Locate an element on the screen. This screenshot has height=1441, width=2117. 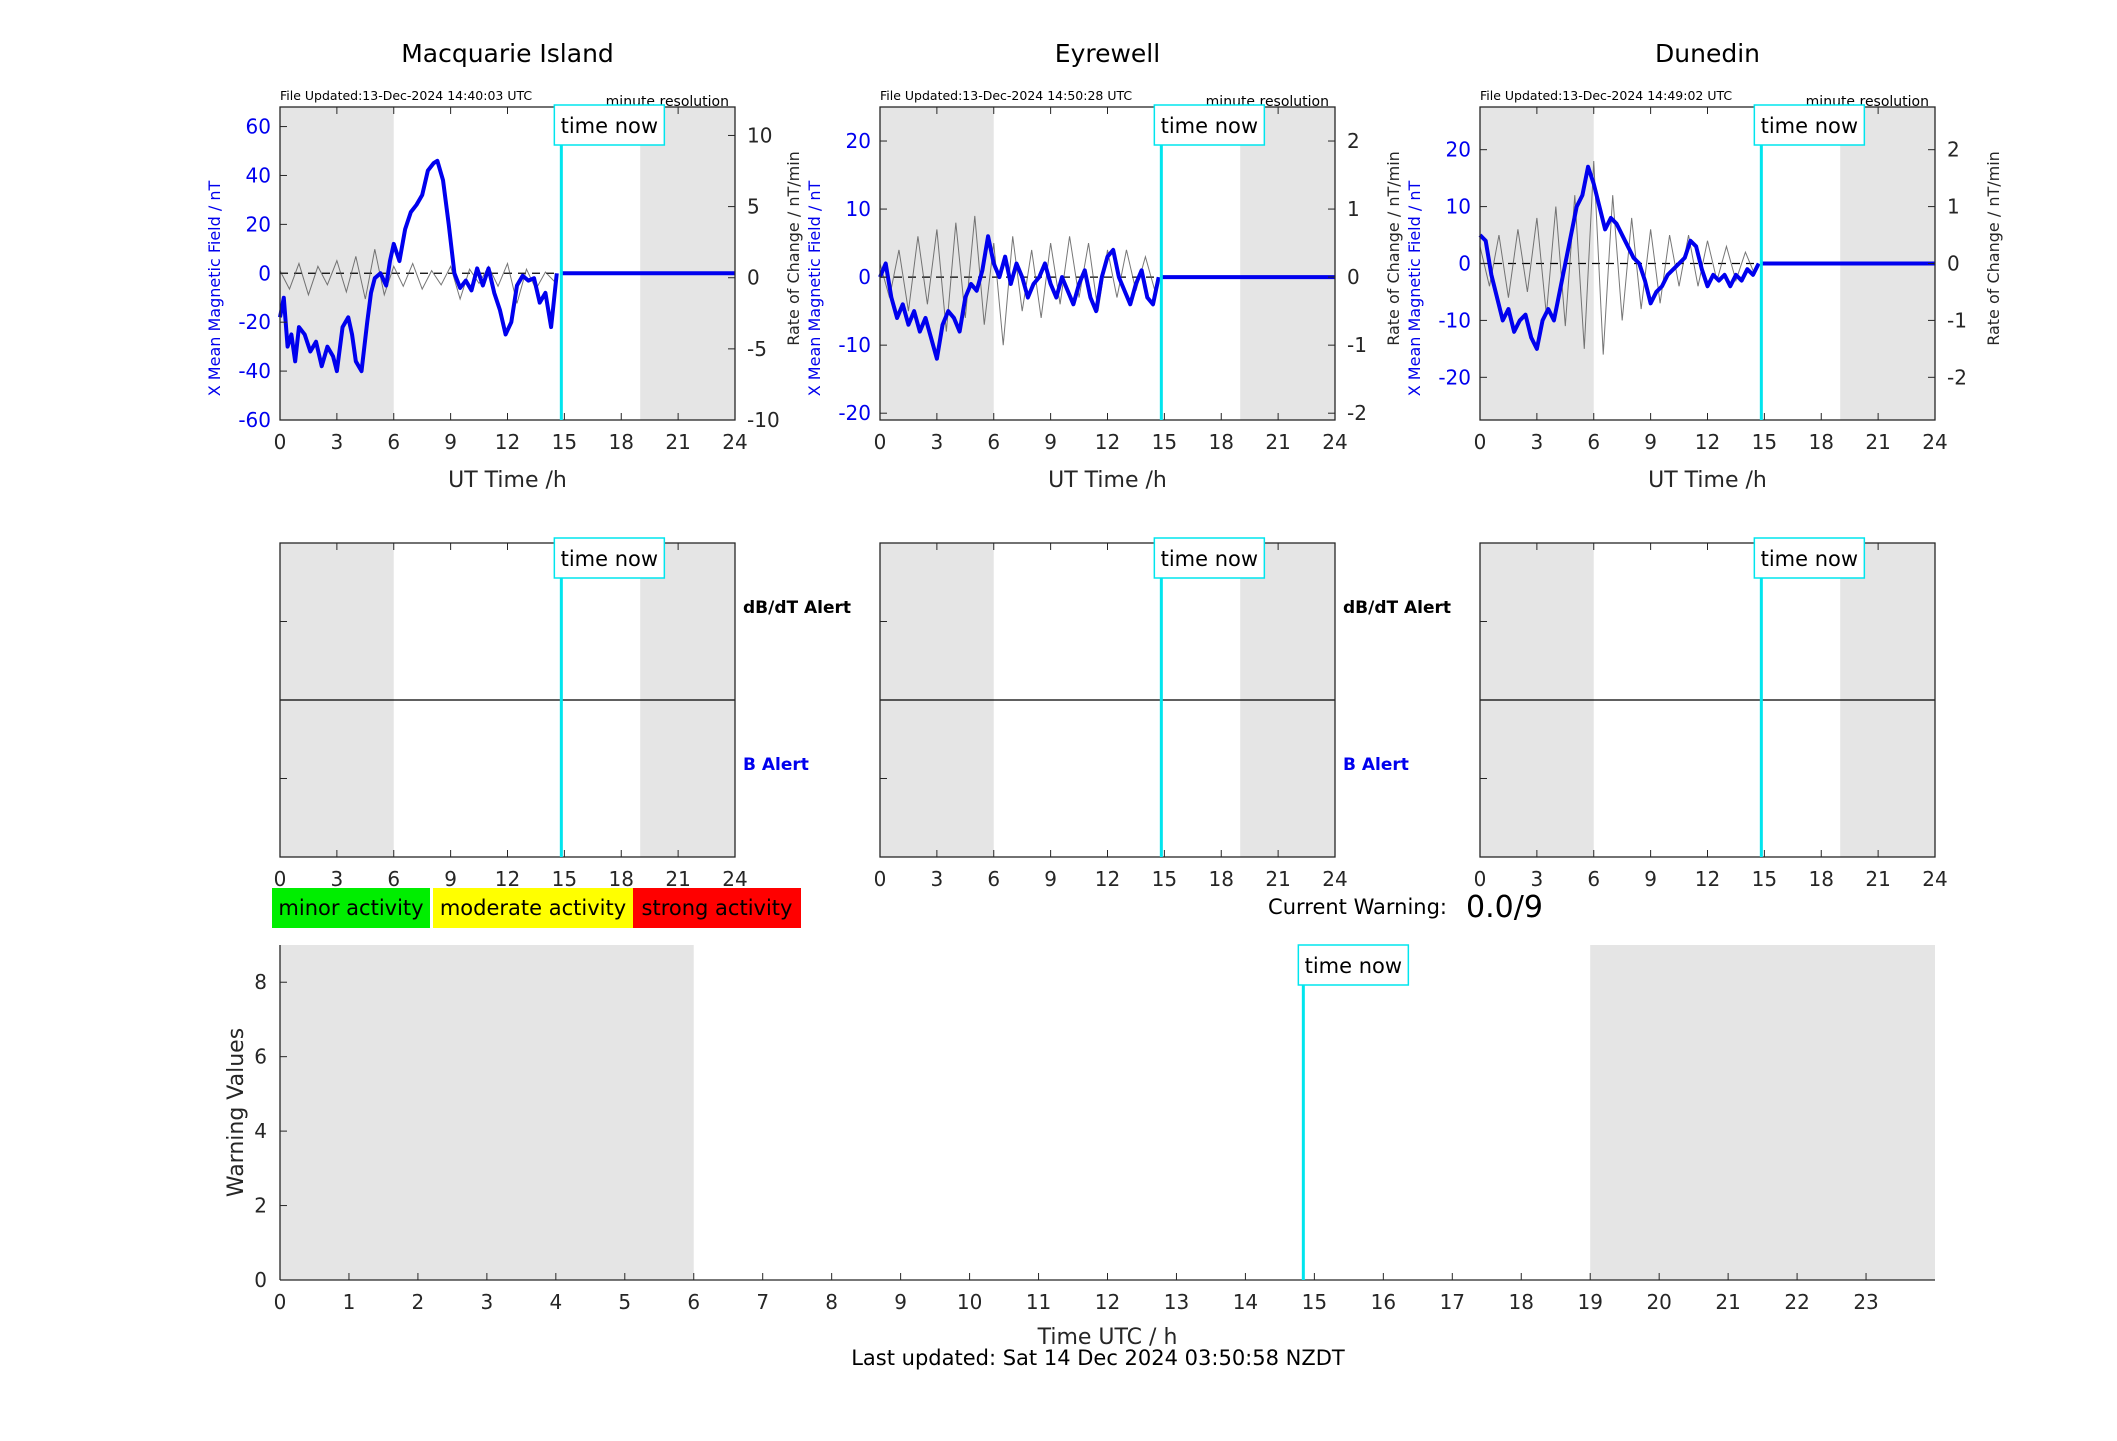
x-tick-label: 10 is located at coordinates (969, 1302).